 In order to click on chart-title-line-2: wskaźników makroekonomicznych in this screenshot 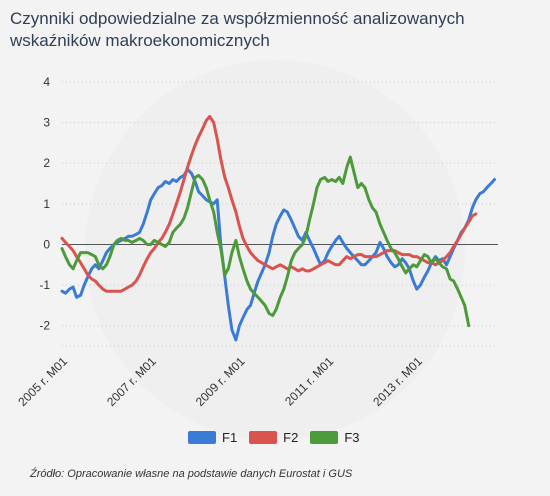, I will do `click(140, 40)`.